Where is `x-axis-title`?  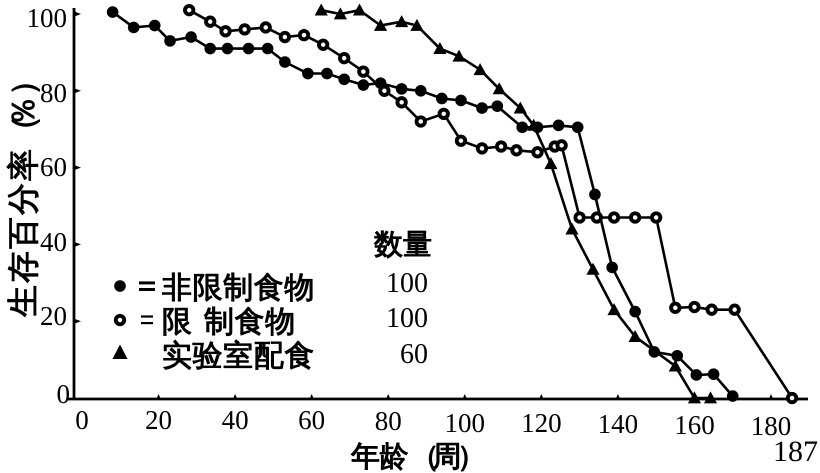
x-axis-title is located at coordinates (409, 456).